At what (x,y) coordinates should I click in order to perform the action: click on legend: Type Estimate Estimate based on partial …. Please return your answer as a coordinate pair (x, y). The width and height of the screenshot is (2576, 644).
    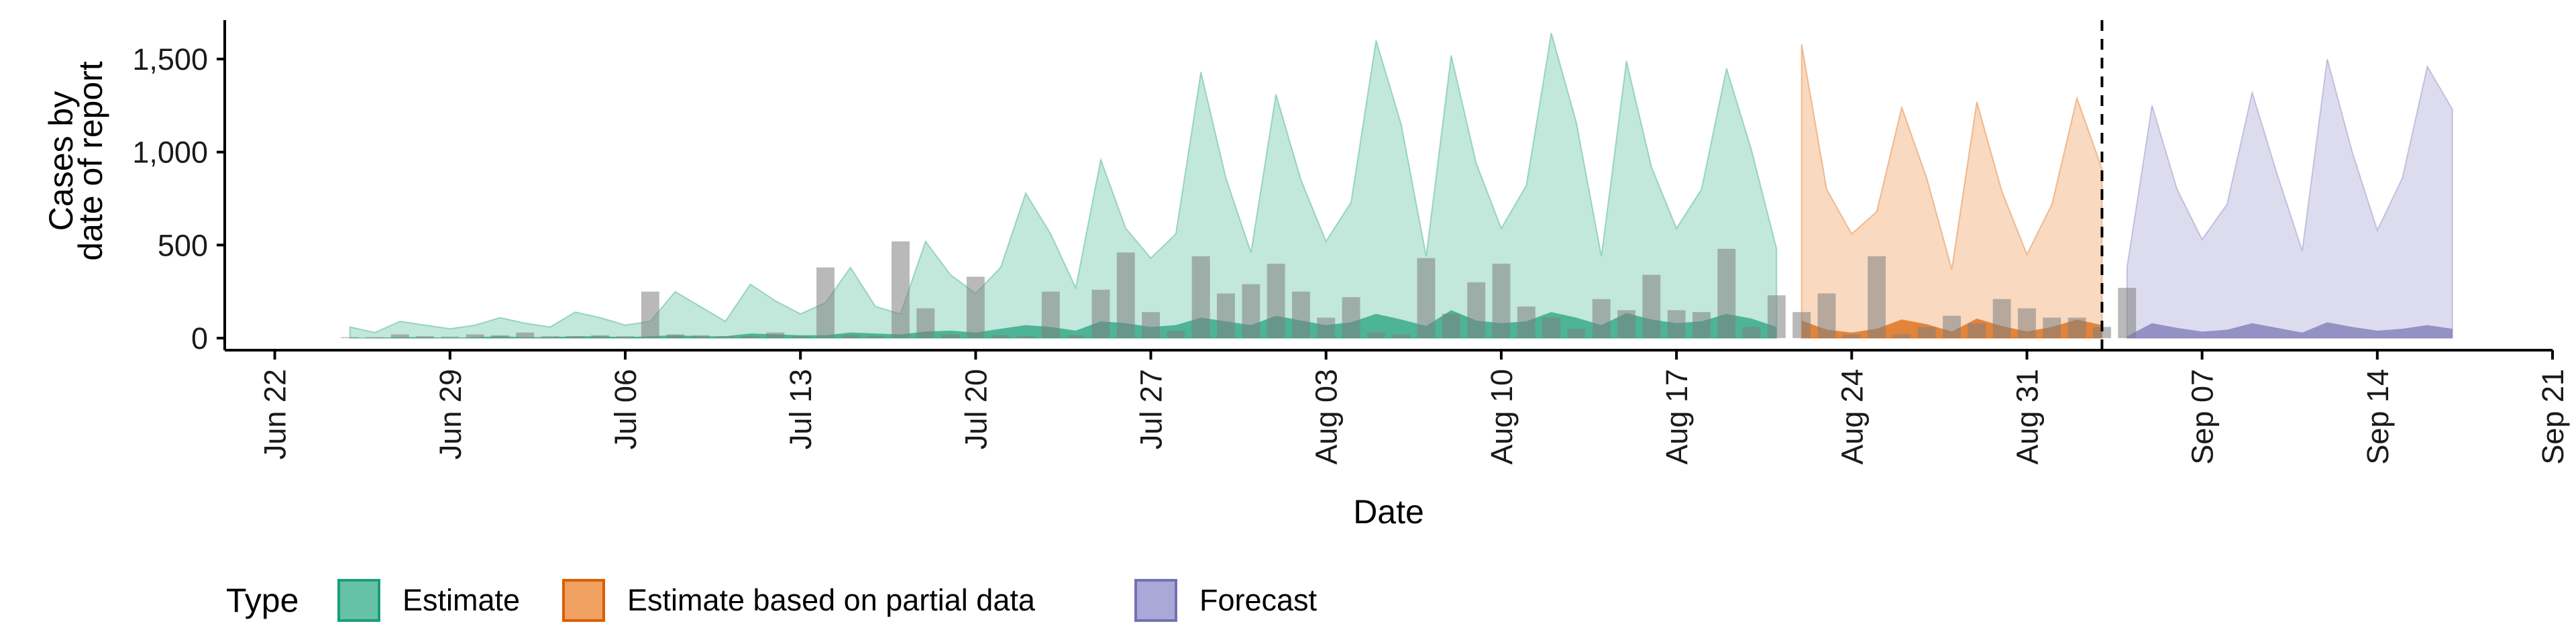
    Looking at the image, I should click on (772, 600).